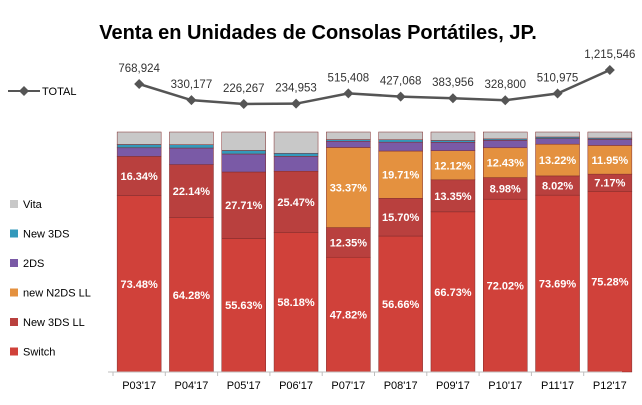 Image resolution: width=642 pixels, height=405 pixels. What do you see at coordinates (46, 235) in the screenshot?
I see `legend-label: New 3DS` at bounding box center [46, 235].